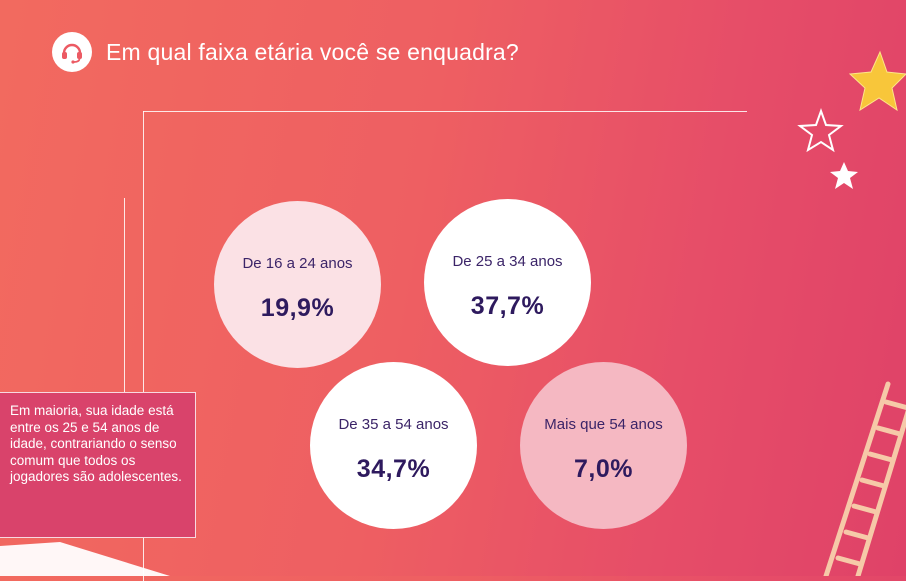 This screenshot has height=581, width=906. I want to click on white-star-icon, so click(844, 175).